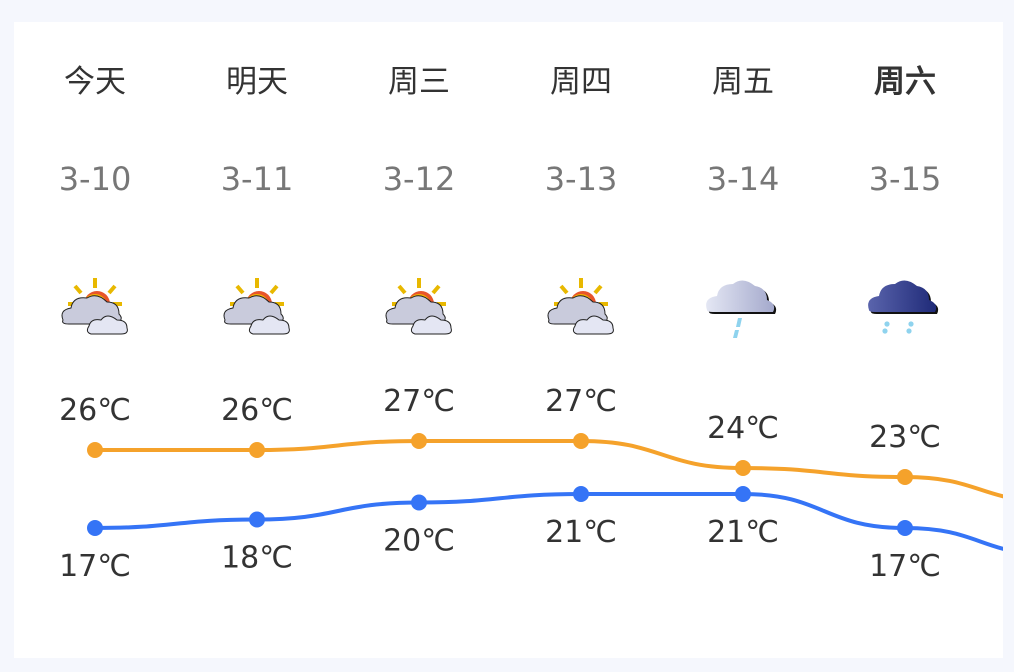  What do you see at coordinates (743, 428) in the screenshot?
I see `high-temp-label: 24℃` at bounding box center [743, 428].